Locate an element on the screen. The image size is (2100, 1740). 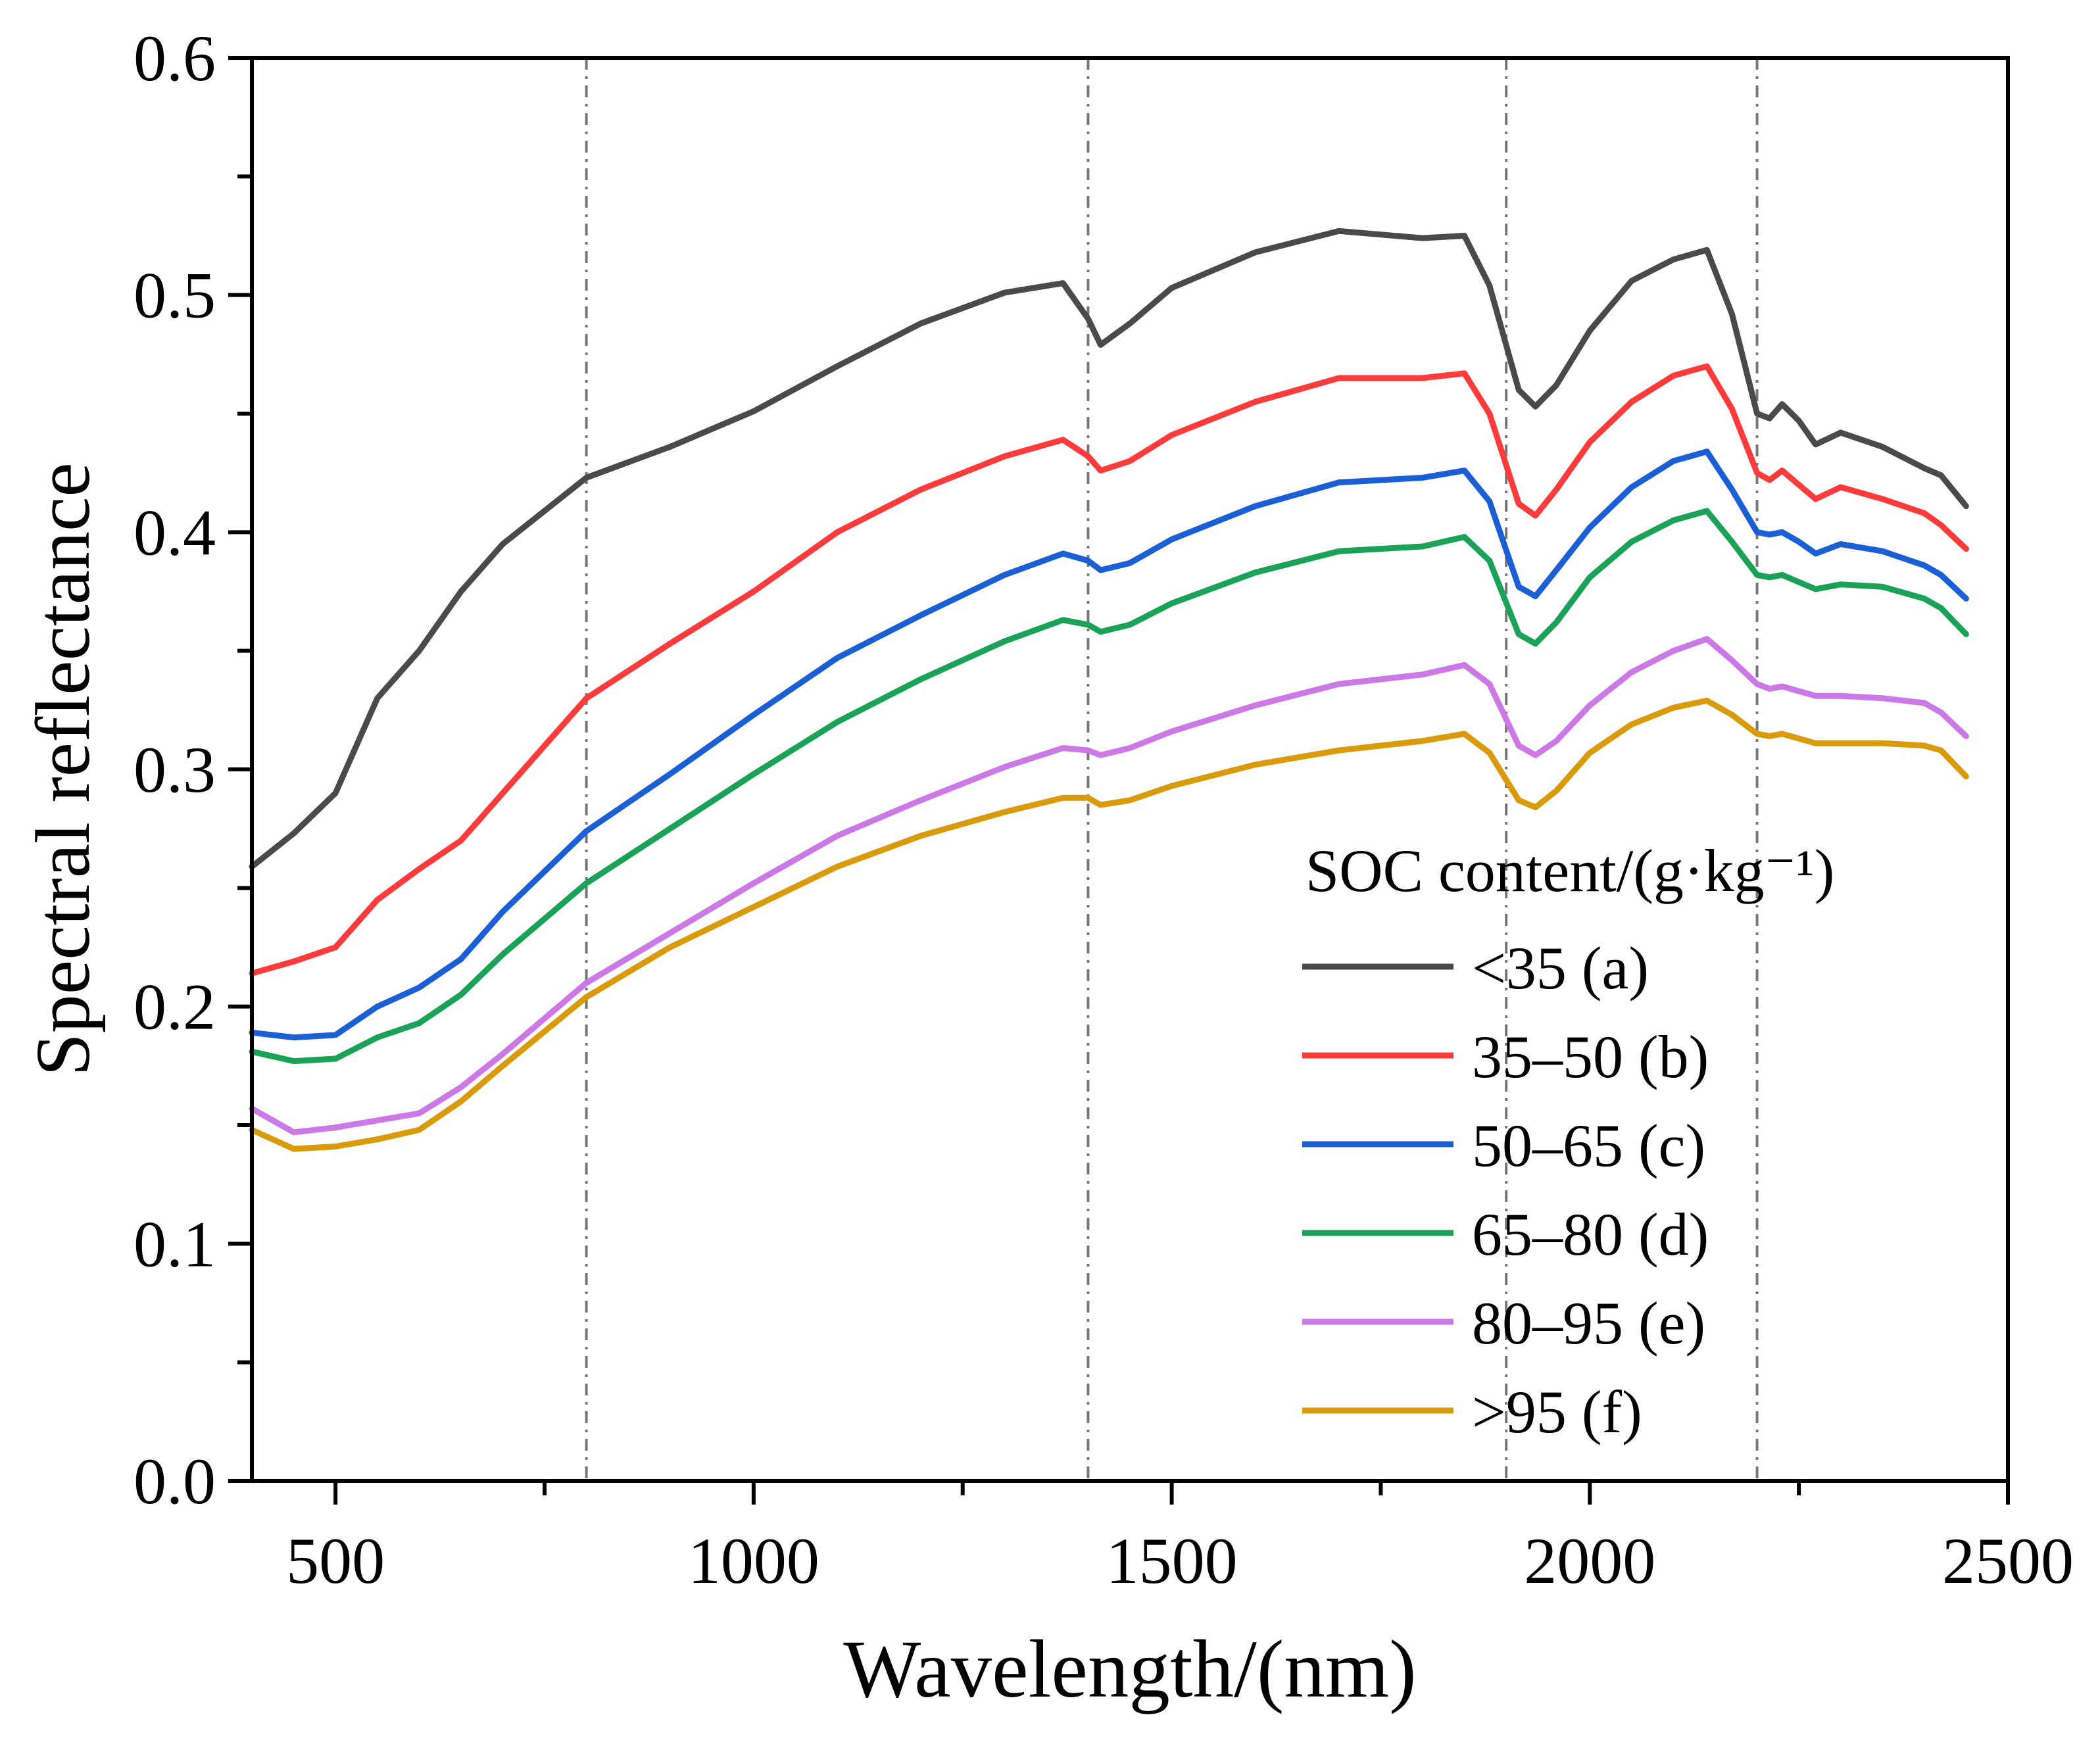
legend-label: 80–95 (e) is located at coordinates (1589, 1323).